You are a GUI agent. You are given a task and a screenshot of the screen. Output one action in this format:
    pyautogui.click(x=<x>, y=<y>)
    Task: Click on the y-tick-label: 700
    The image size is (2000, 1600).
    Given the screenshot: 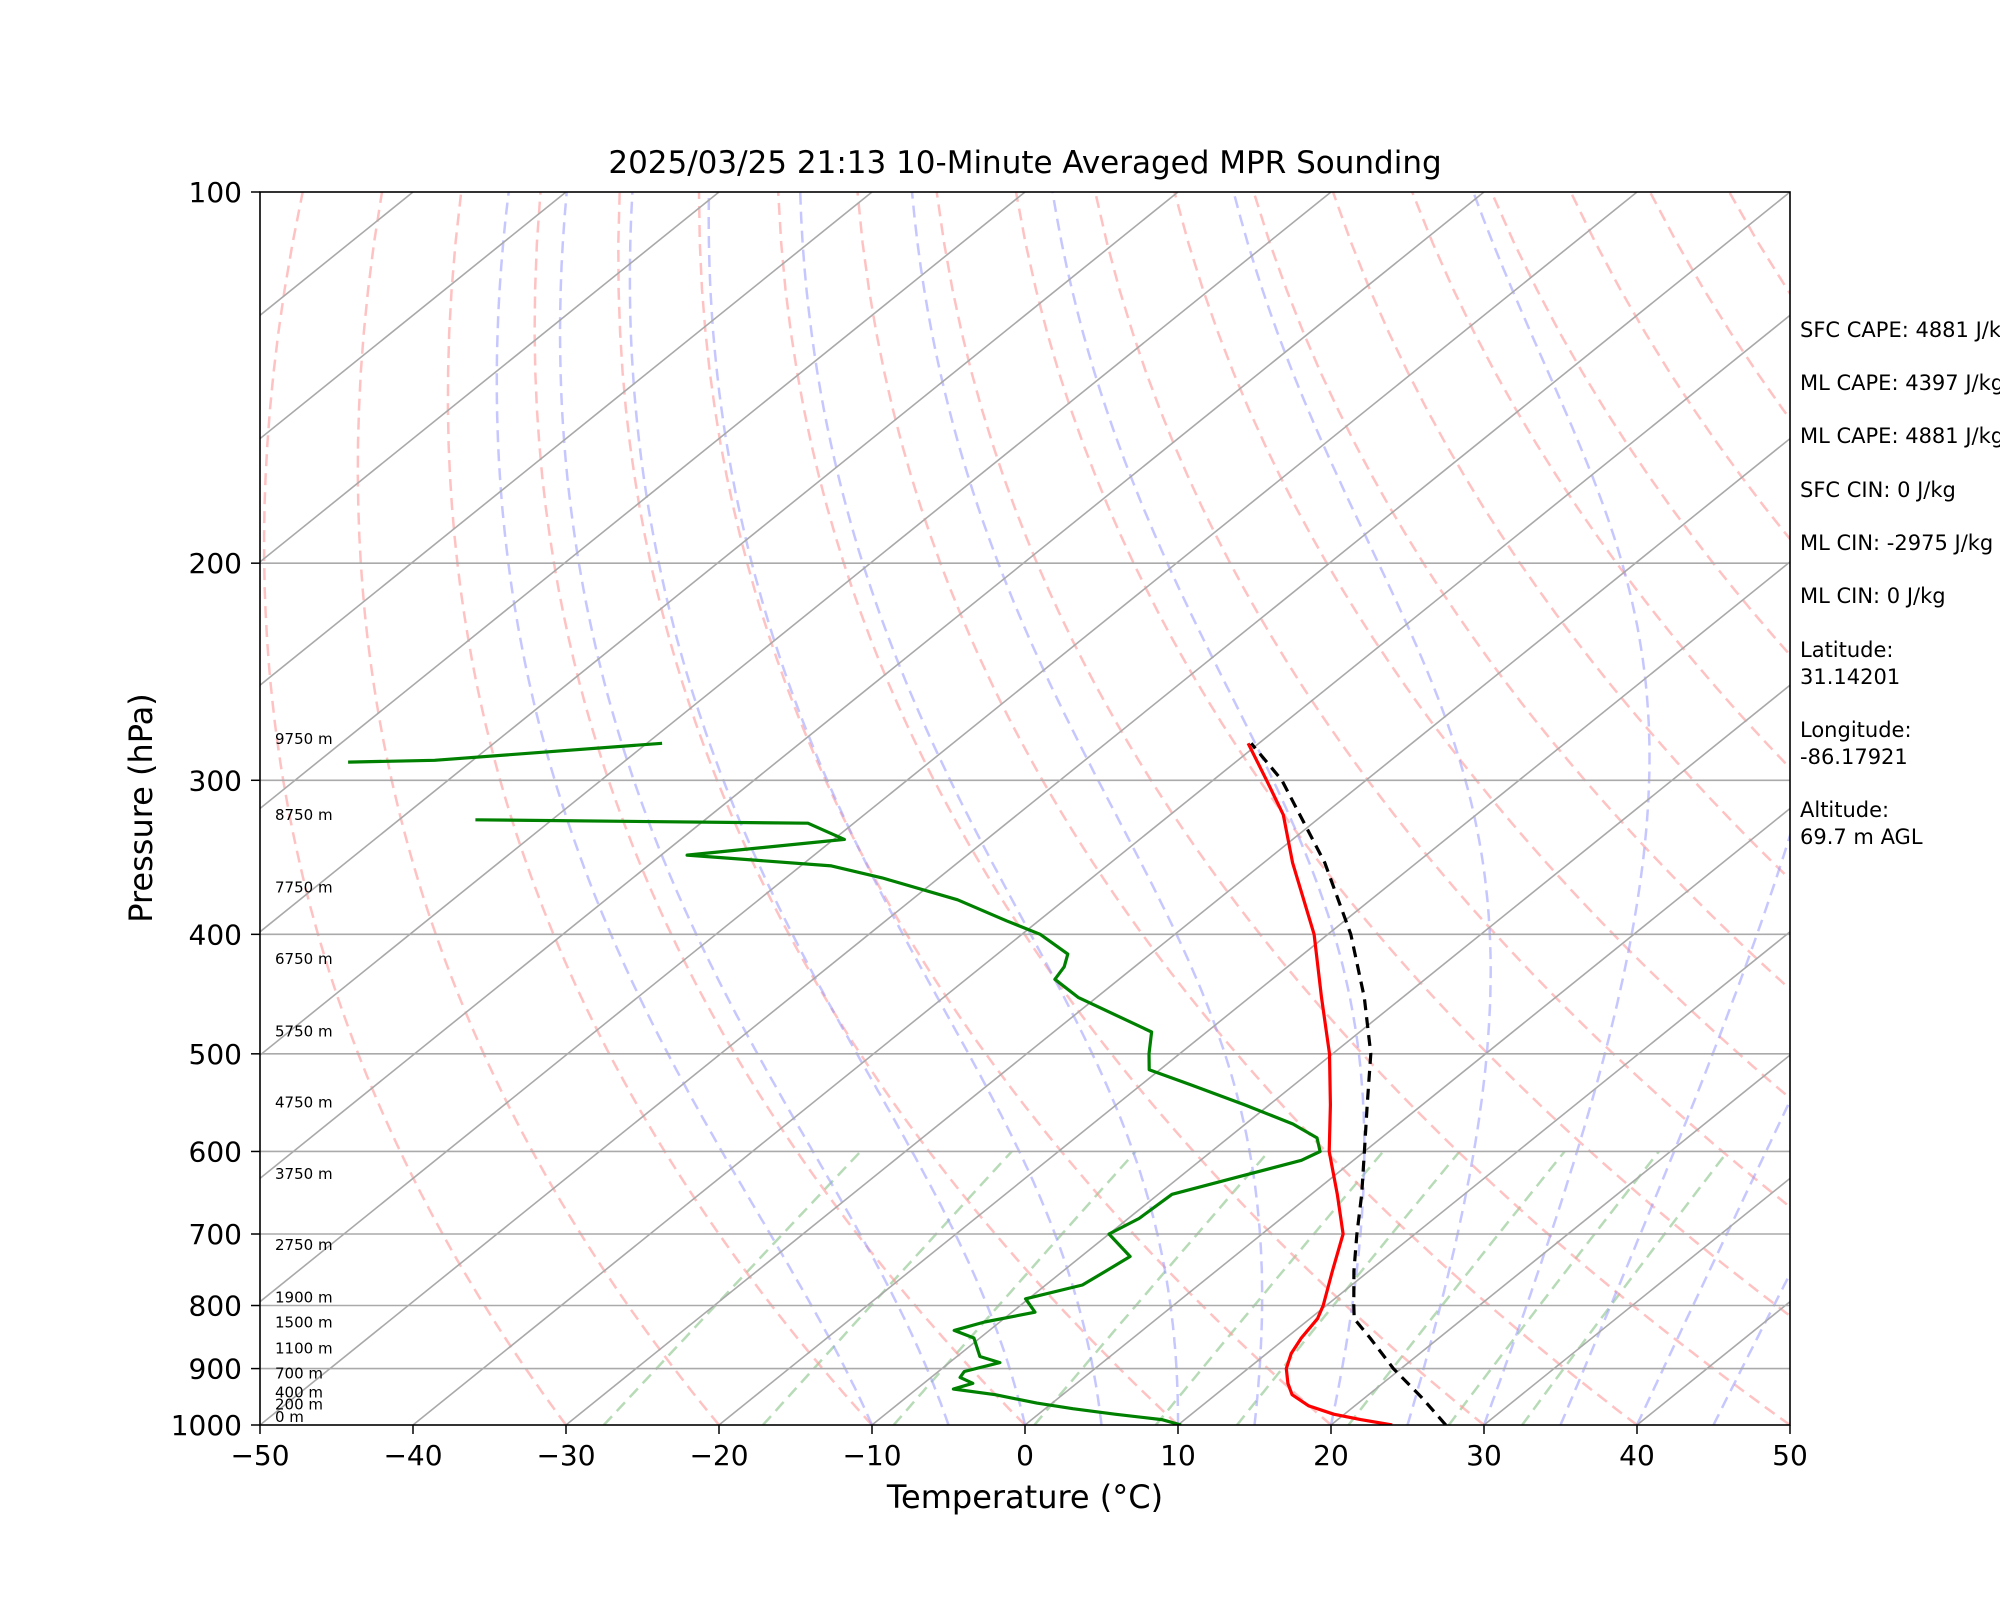 What is the action you would take?
    pyautogui.click(x=215, y=1234)
    